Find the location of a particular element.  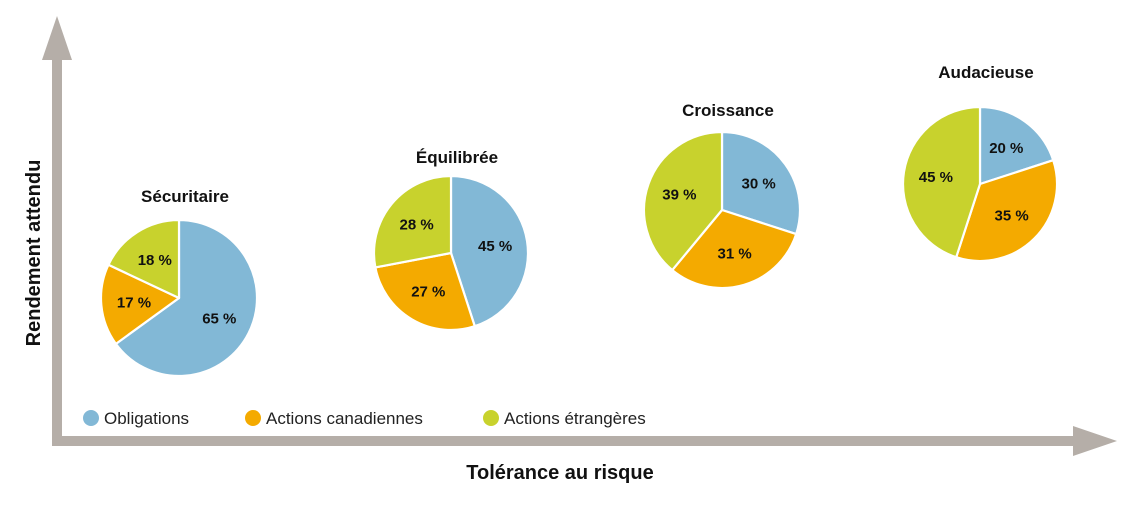

slice-label-equilibree-actions-etrangeres: 28 % is located at coordinates (416, 225).